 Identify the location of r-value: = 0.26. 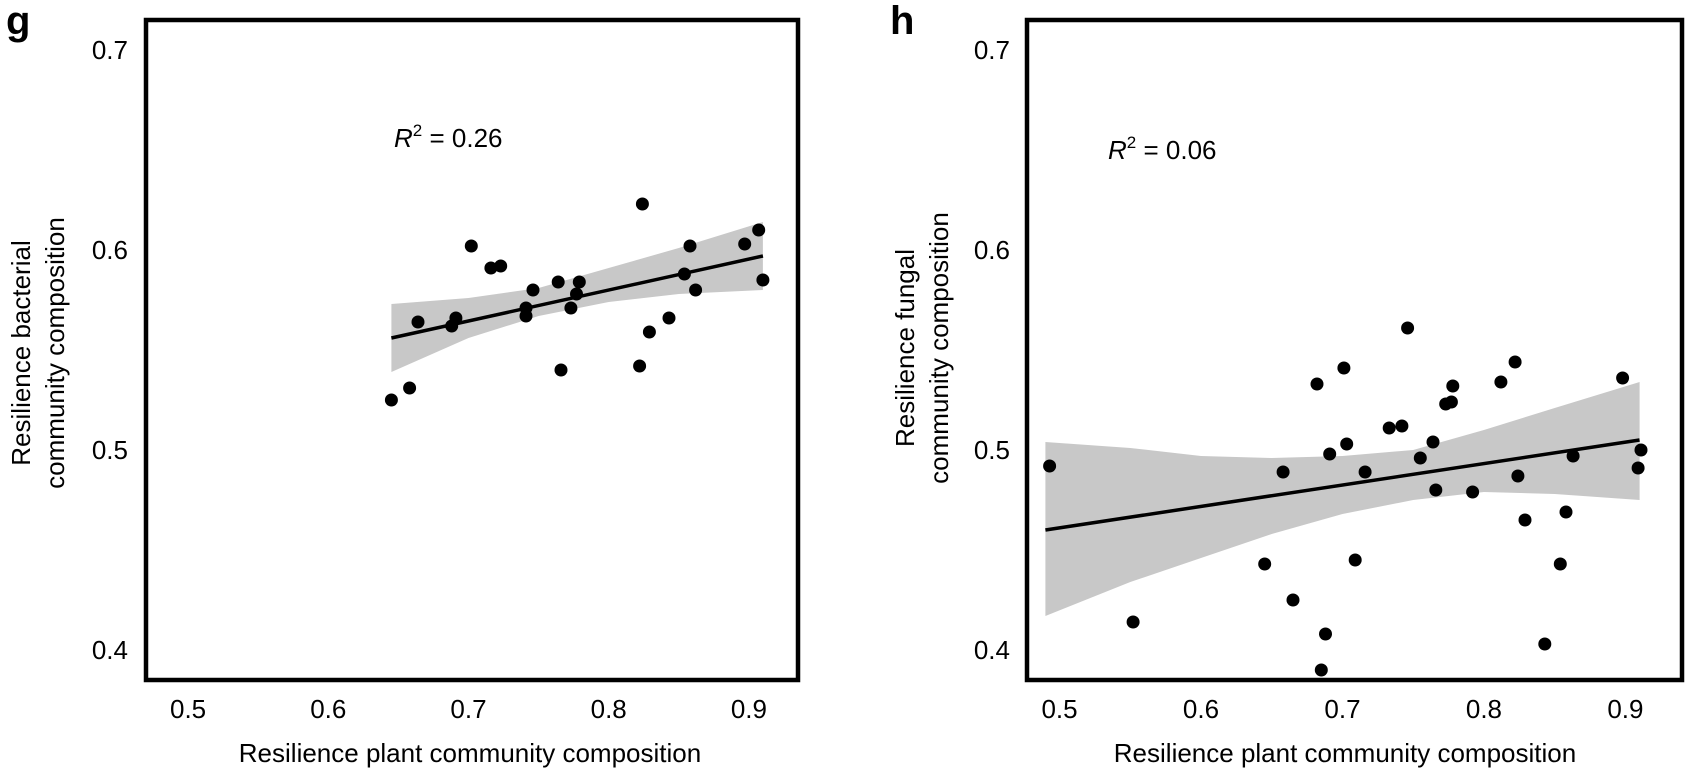
(462, 138).